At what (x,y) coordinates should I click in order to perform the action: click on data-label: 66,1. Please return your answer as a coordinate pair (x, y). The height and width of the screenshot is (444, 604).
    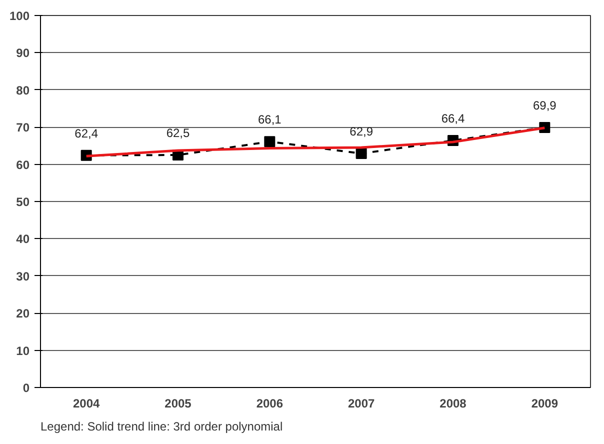
    Looking at the image, I should click on (270, 119).